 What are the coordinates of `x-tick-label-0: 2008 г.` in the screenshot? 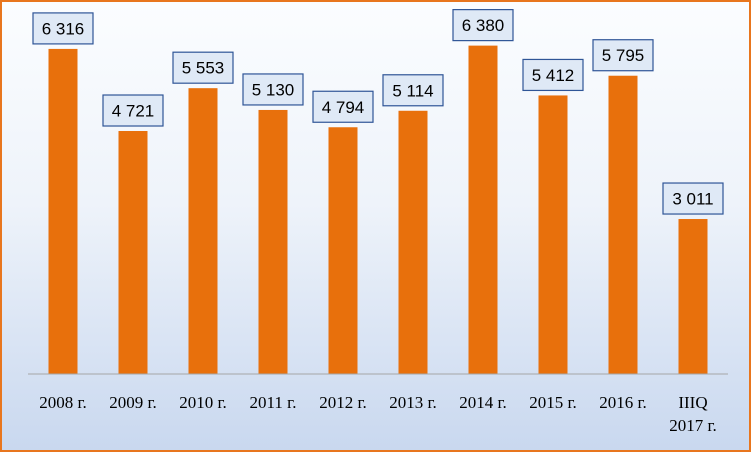 It's located at (63, 402).